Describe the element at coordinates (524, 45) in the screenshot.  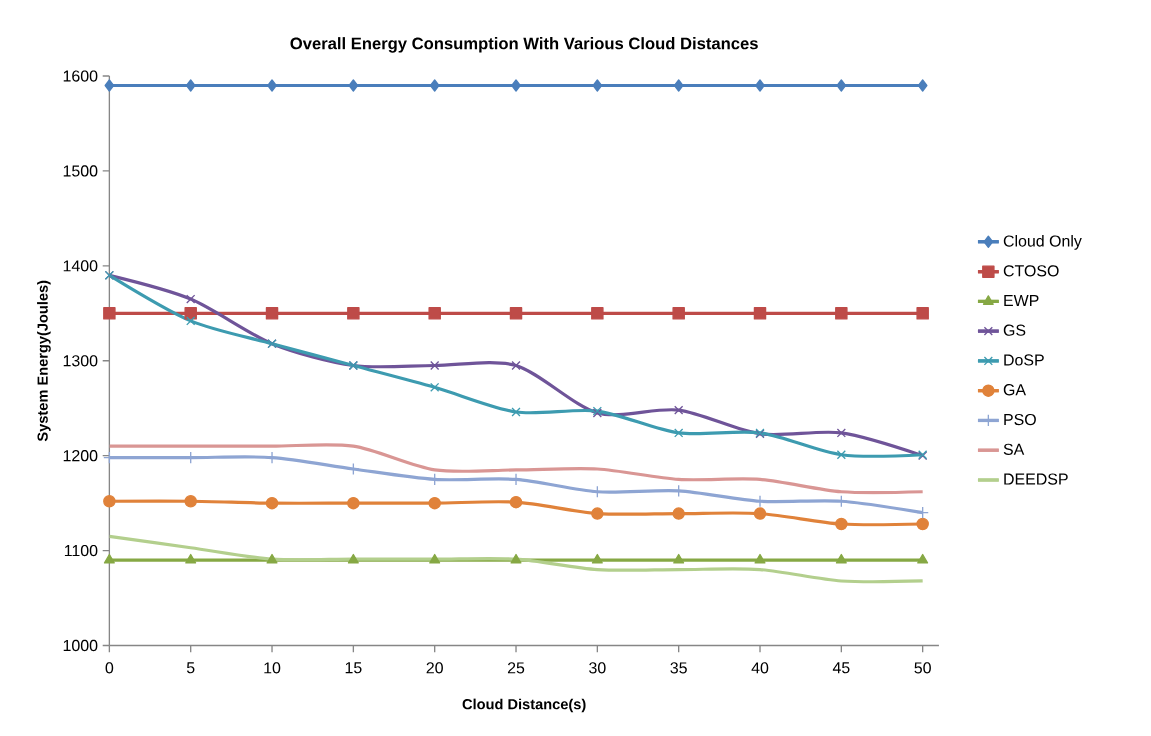
I see `chart-title: Overall Energy Consumption With Various Cloud Distances` at that location.